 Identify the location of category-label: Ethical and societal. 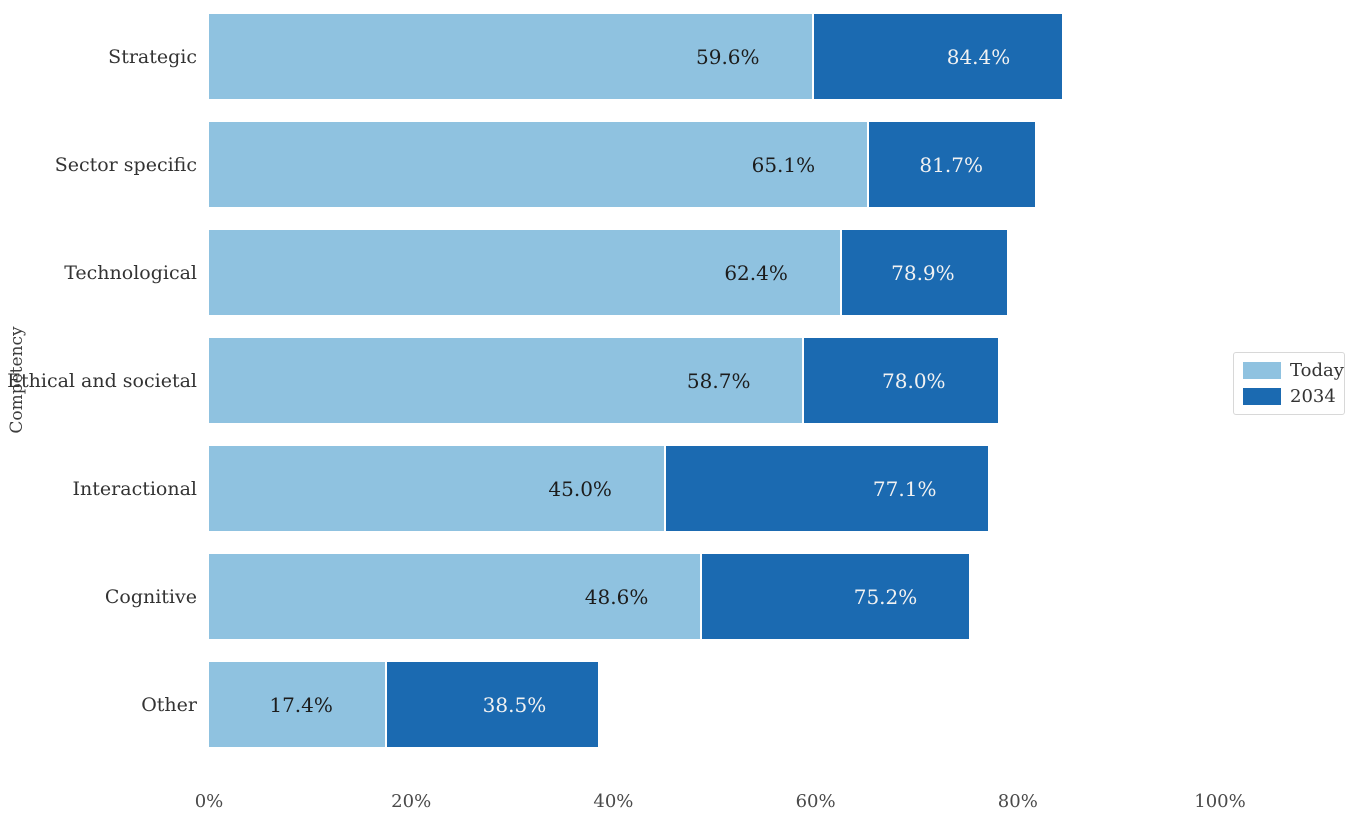
(102, 380).